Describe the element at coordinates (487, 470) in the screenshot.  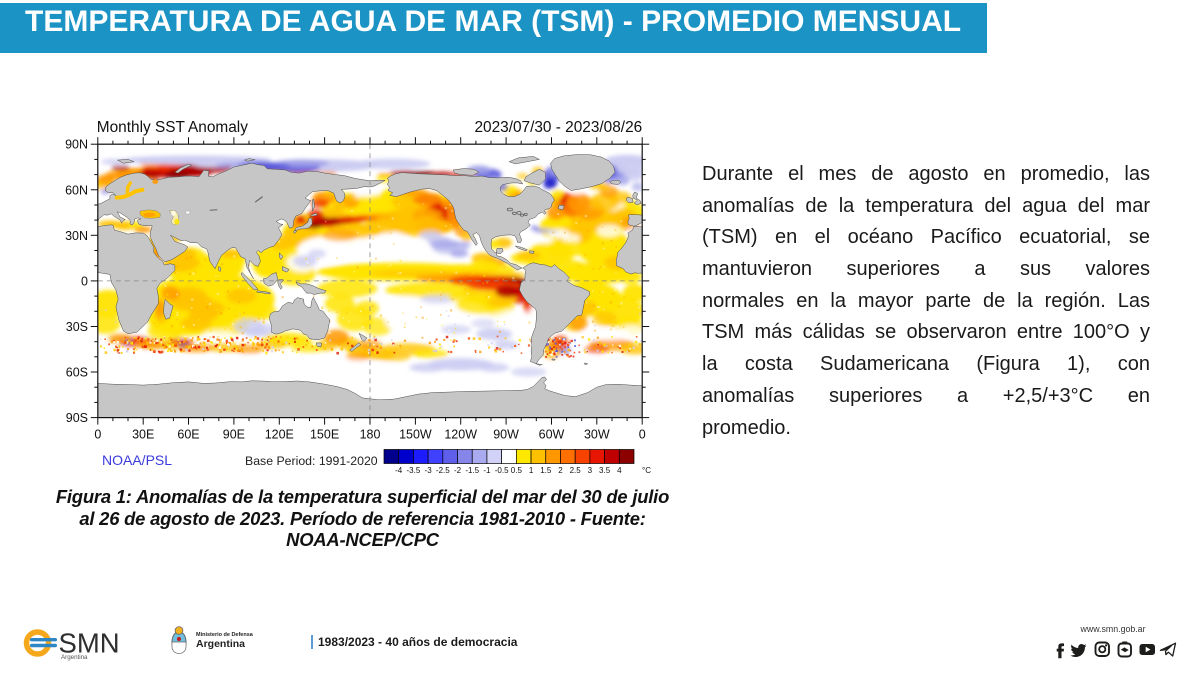
I see `svg-text: -1` at that location.